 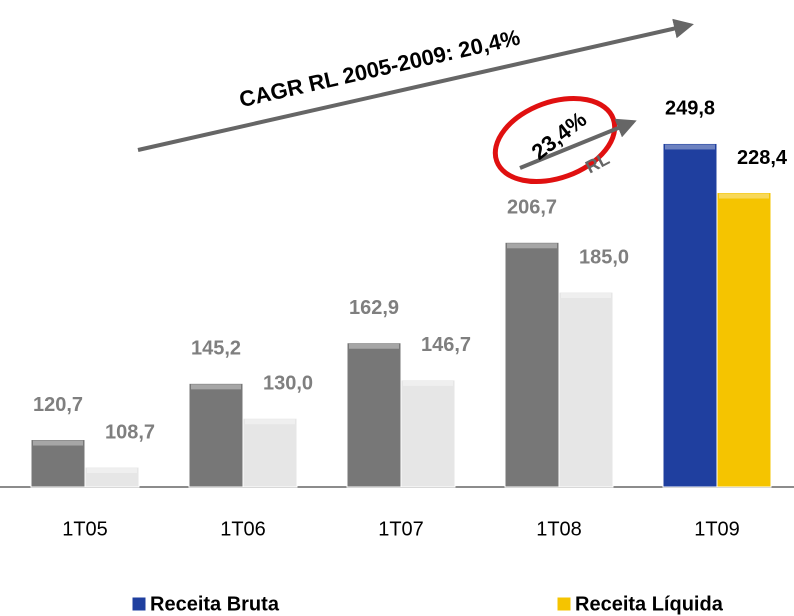 I want to click on x-tick-label: 1T07, so click(x=401, y=529).